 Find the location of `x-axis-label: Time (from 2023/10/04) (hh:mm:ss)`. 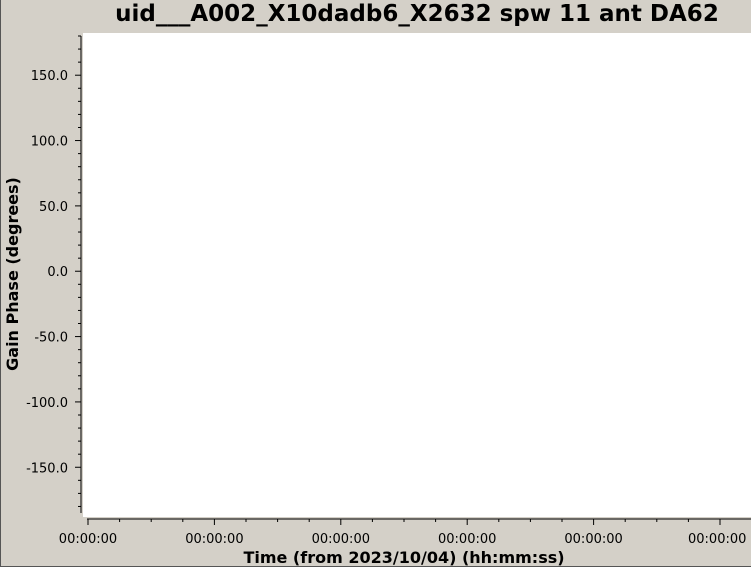

x-axis-label: Time (from 2023/10/04) (hh:mm:ss) is located at coordinates (403, 557).